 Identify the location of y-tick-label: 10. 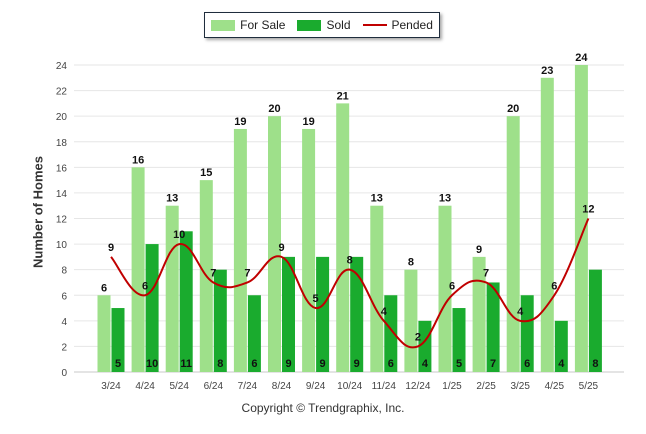
(62, 245).